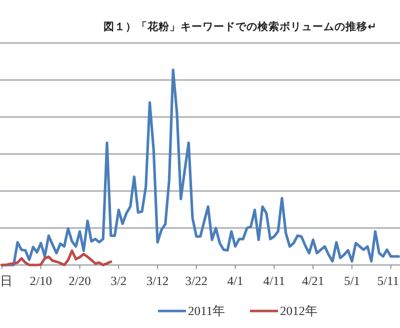 The width and height of the screenshot is (400, 328). What do you see at coordinates (352, 281) in the screenshot?
I see `x-tick-label: 5/1` at bounding box center [352, 281].